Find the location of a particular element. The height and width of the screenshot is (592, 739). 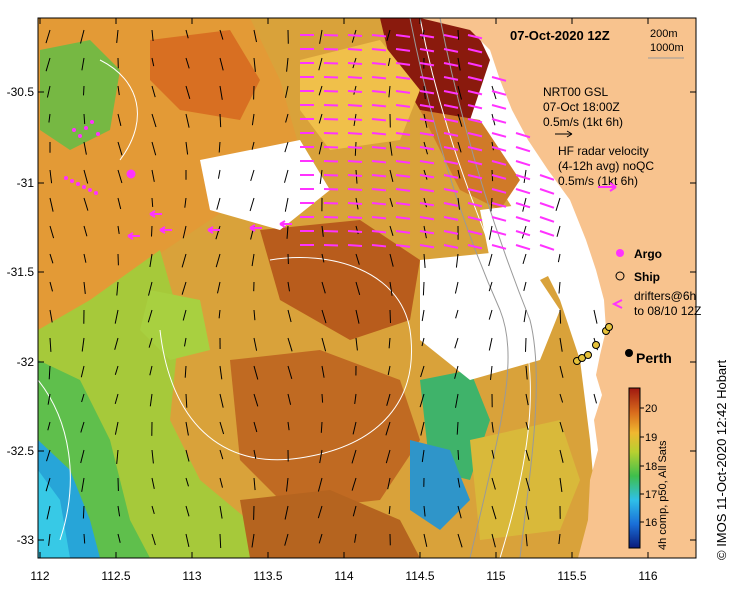

x-tick-label: 113.5 is located at coordinates (267, 576).